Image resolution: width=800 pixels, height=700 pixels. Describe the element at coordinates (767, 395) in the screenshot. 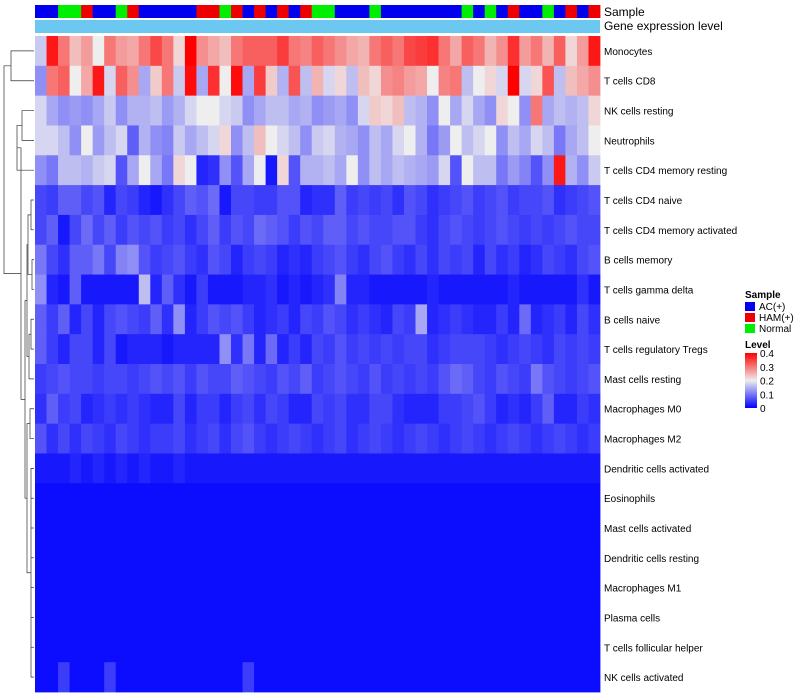

I see `legend-level-tick-label: 0.1` at that location.